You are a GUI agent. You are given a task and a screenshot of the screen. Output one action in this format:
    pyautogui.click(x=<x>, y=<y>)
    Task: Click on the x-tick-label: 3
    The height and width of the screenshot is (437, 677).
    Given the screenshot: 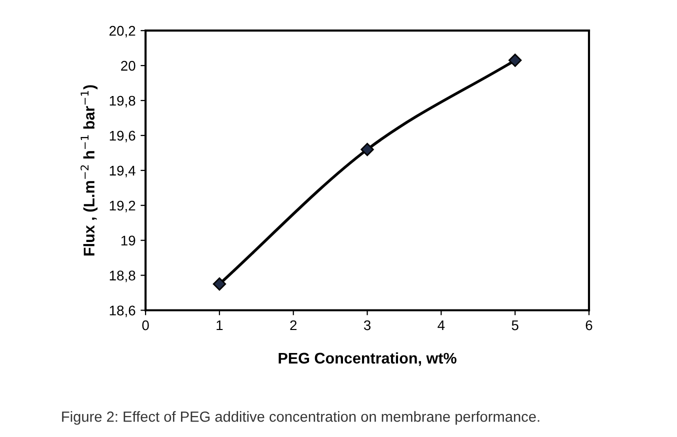 What is the action you would take?
    pyautogui.click(x=367, y=325)
    